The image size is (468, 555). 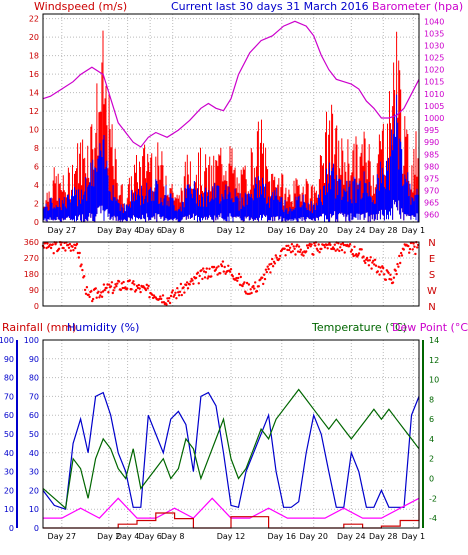 I want to click on temp-ytick-9: 14, so click(x=434, y=340).